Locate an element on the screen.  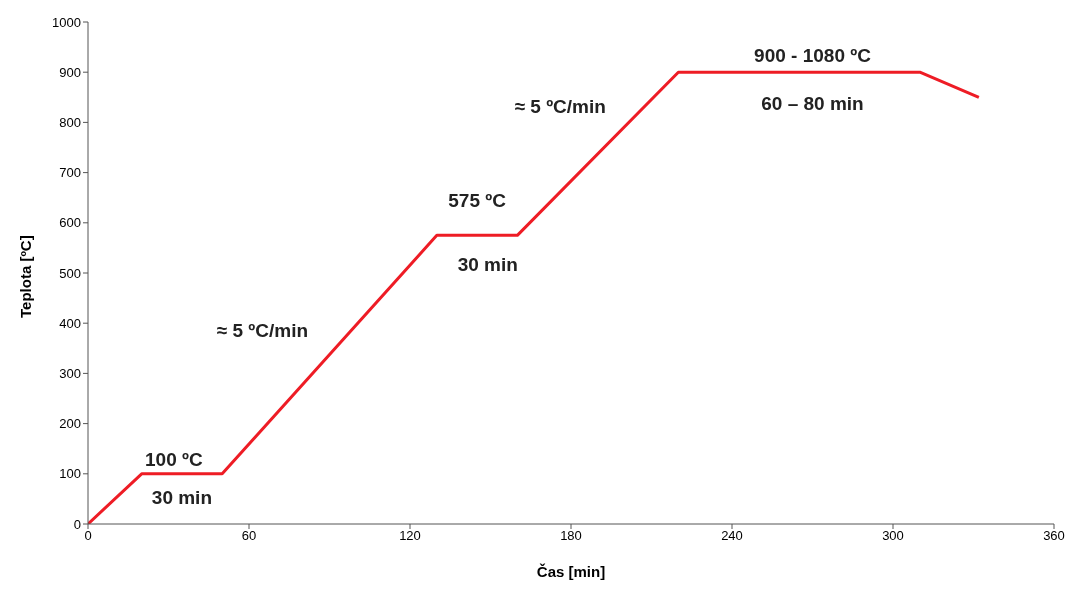
y-tick-label: 200 is located at coordinates (70, 424).